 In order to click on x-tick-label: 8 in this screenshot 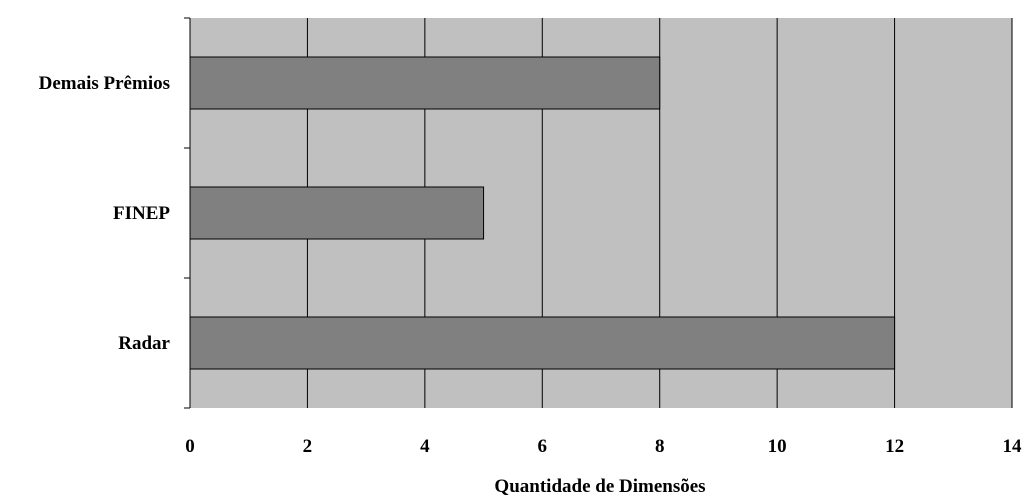, I will do `click(660, 446)`.